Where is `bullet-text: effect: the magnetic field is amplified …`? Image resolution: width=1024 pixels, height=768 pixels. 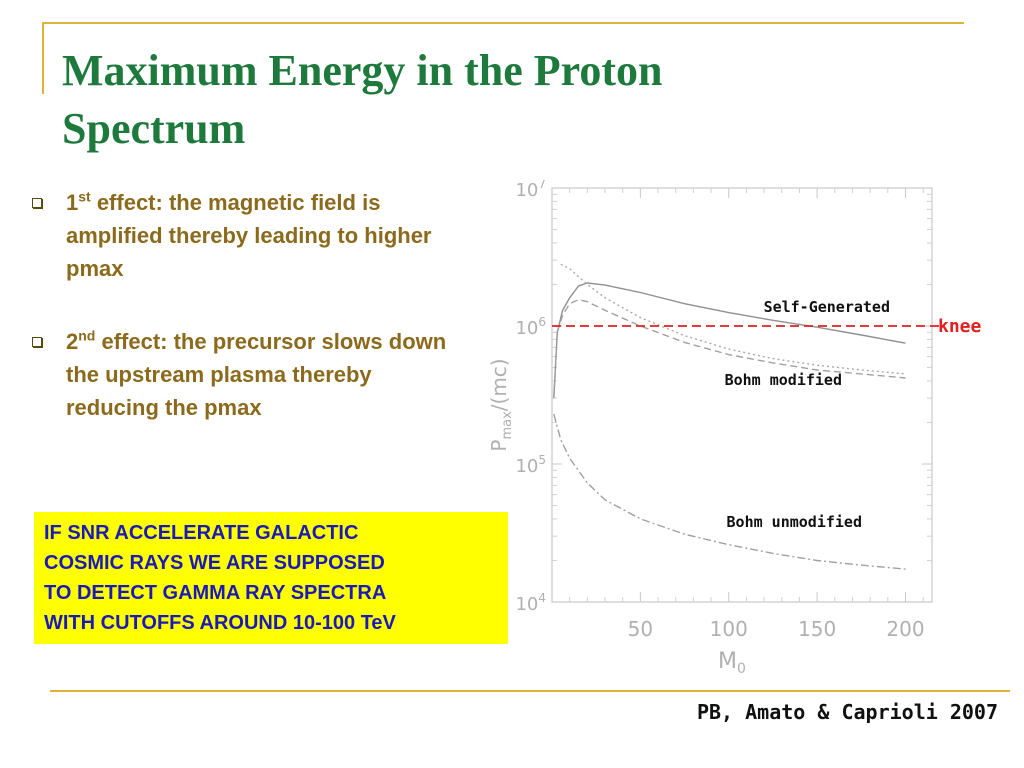
bullet-text: effect: the magnetic field is amplified … is located at coordinates (249, 235).